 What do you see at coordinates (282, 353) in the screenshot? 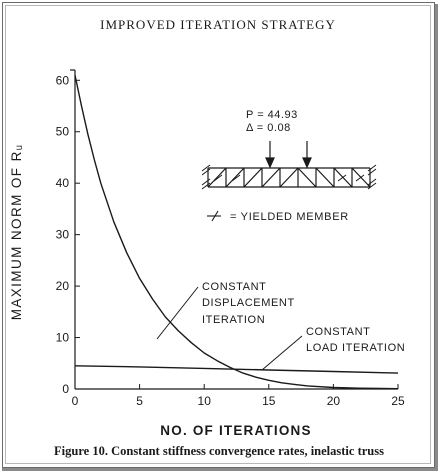
I see `series-leader-load` at bounding box center [282, 353].